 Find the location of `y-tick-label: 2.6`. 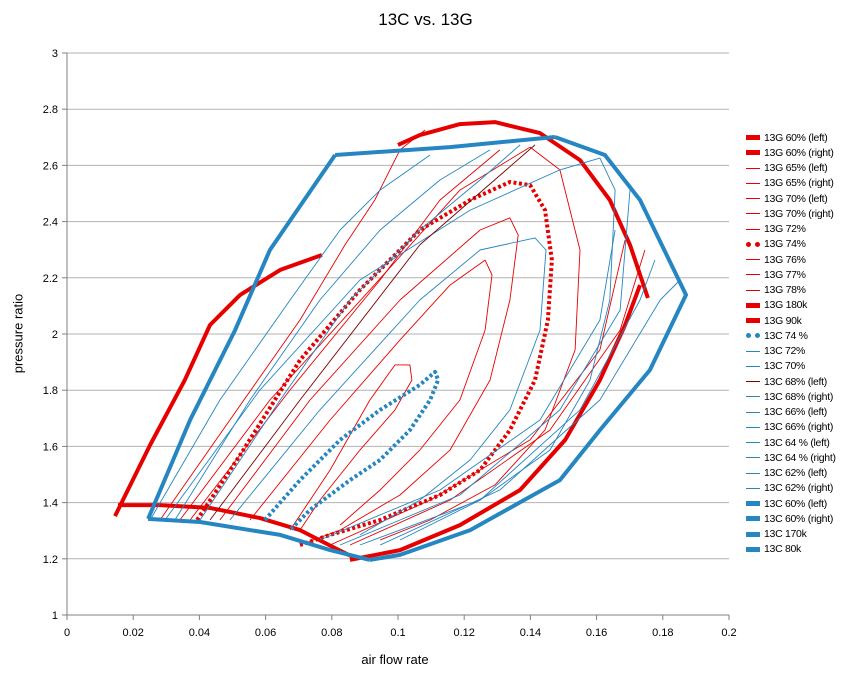

y-tick-label: 2.6 is located at coordinates (50, 166).